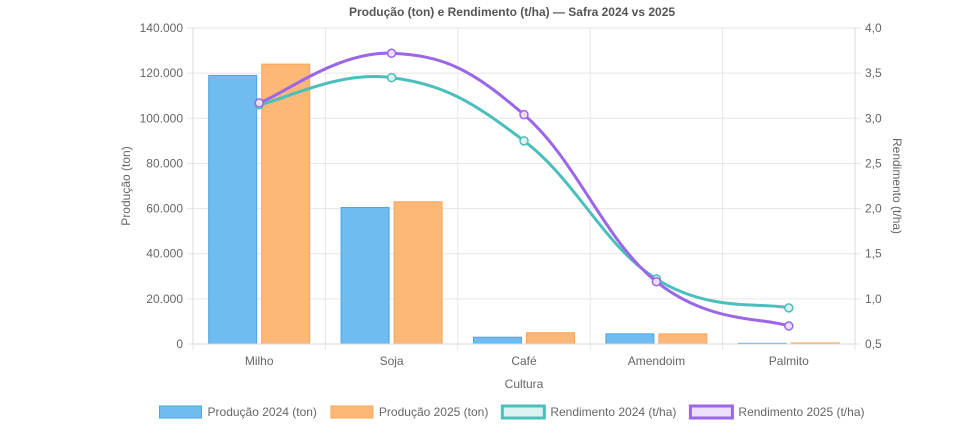  Describe the element at coordinates (126, 185) in the screenshot. I see `y-axis-label: Produção (ton)` at that location.